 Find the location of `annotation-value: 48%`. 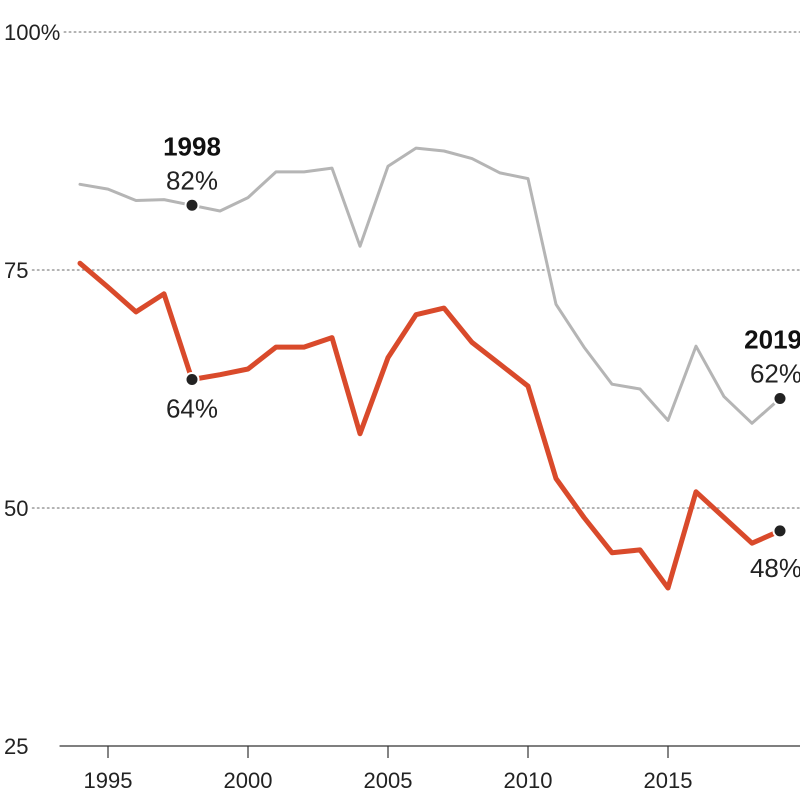

annotation-value: 48% is located at coordinates (775, 568).